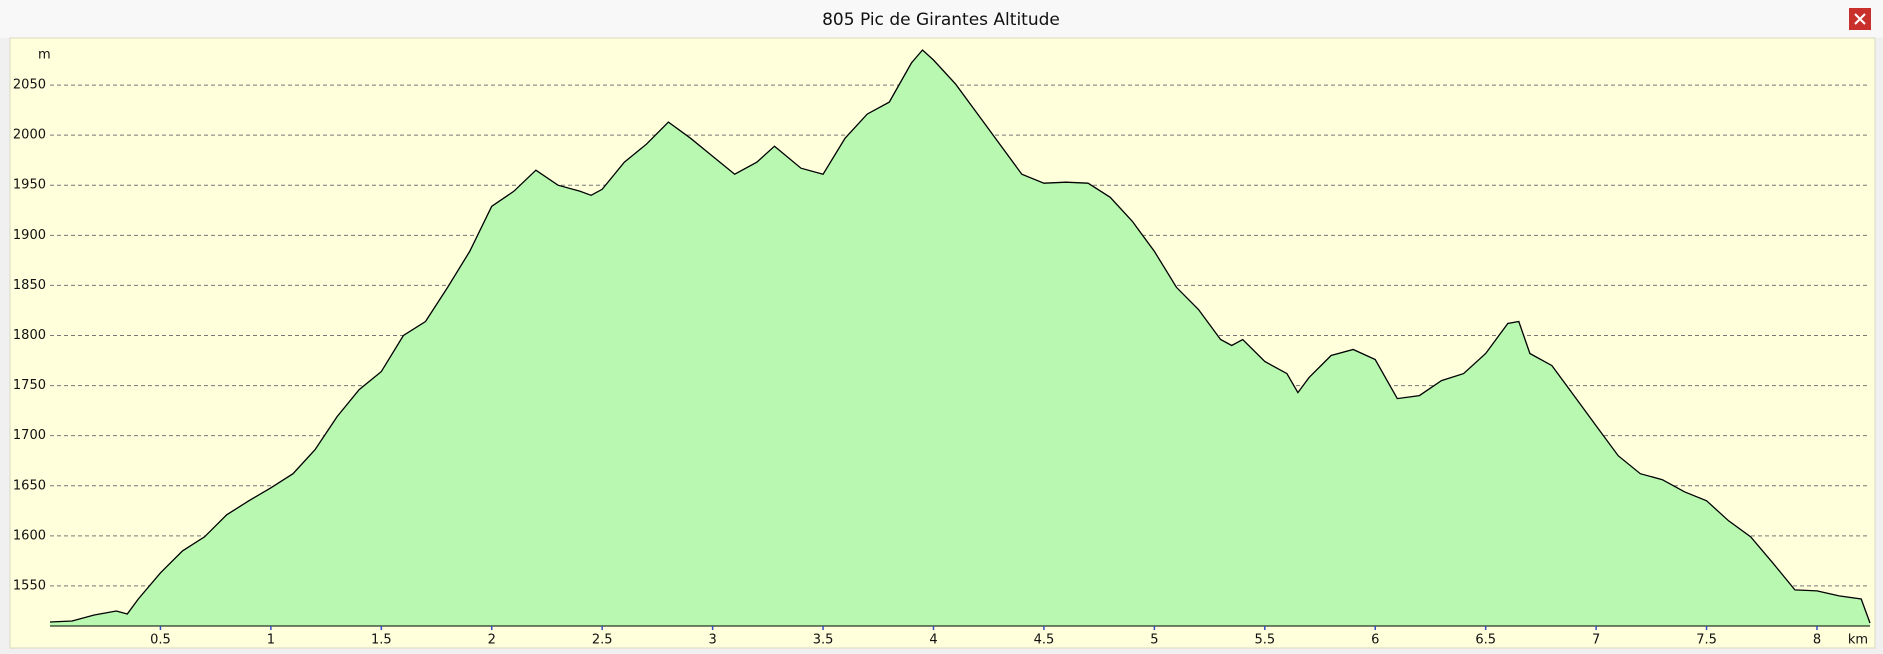 The height and width of the screenshot is (654, 1883). Describe the element at coordinates (29, 585) in the screenshot. I see `y-tick-label: 1550` at that location.